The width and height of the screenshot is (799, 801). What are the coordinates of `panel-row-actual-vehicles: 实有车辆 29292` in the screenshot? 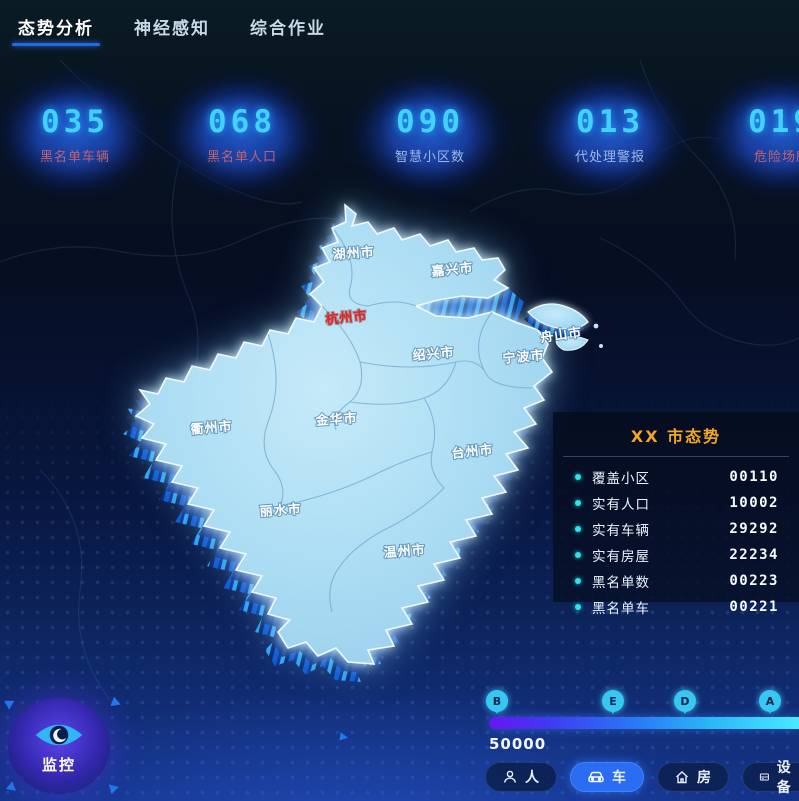 It's located at (676, 529).